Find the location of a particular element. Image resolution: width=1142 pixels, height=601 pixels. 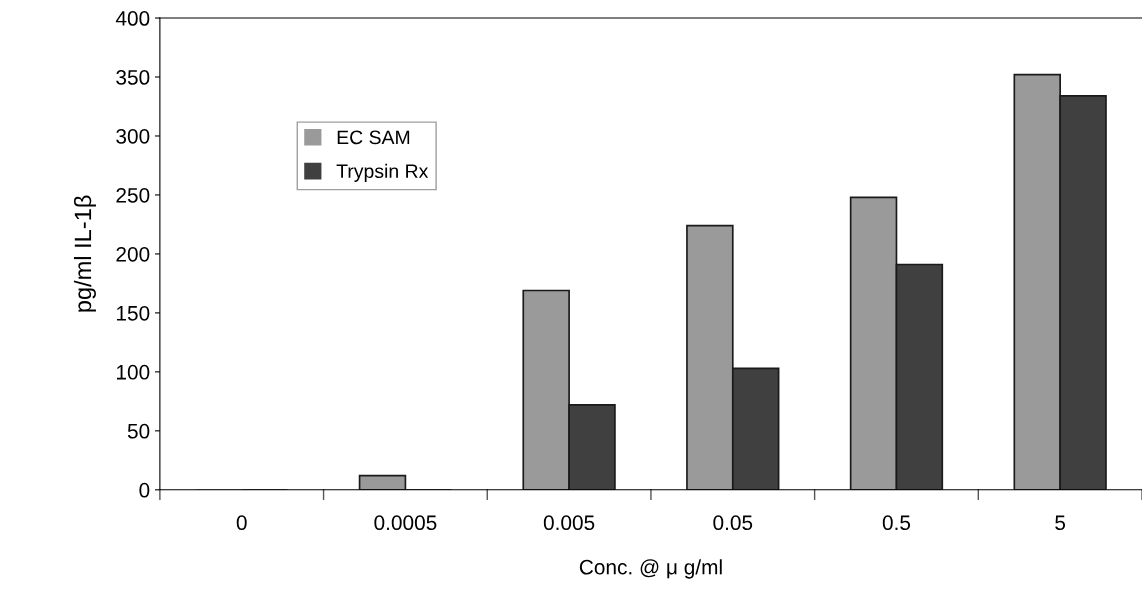

y-axis-title: pg/ml IL-1β is located at coordinates (84, 253).